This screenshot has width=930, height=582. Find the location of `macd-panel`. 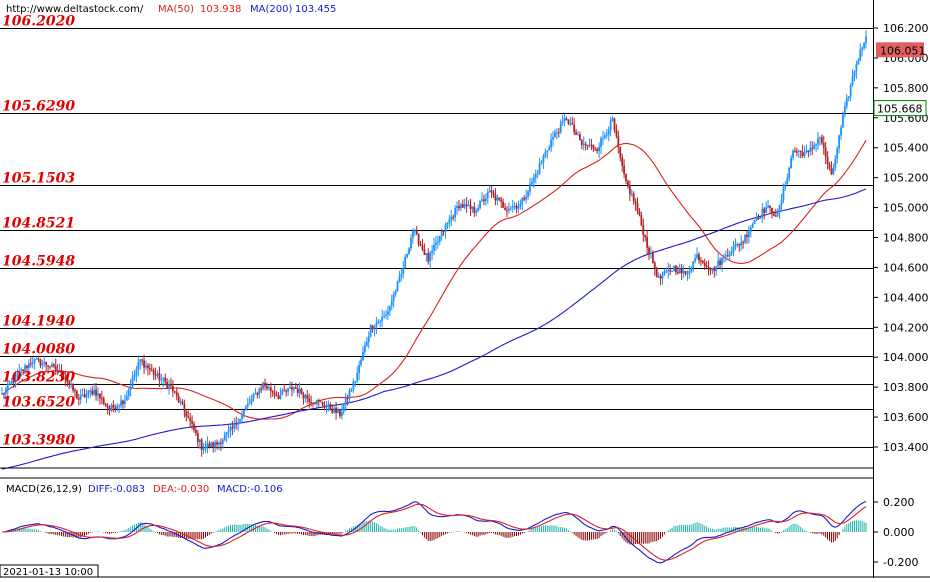

macd-panel is located at coordinates (434, 532).